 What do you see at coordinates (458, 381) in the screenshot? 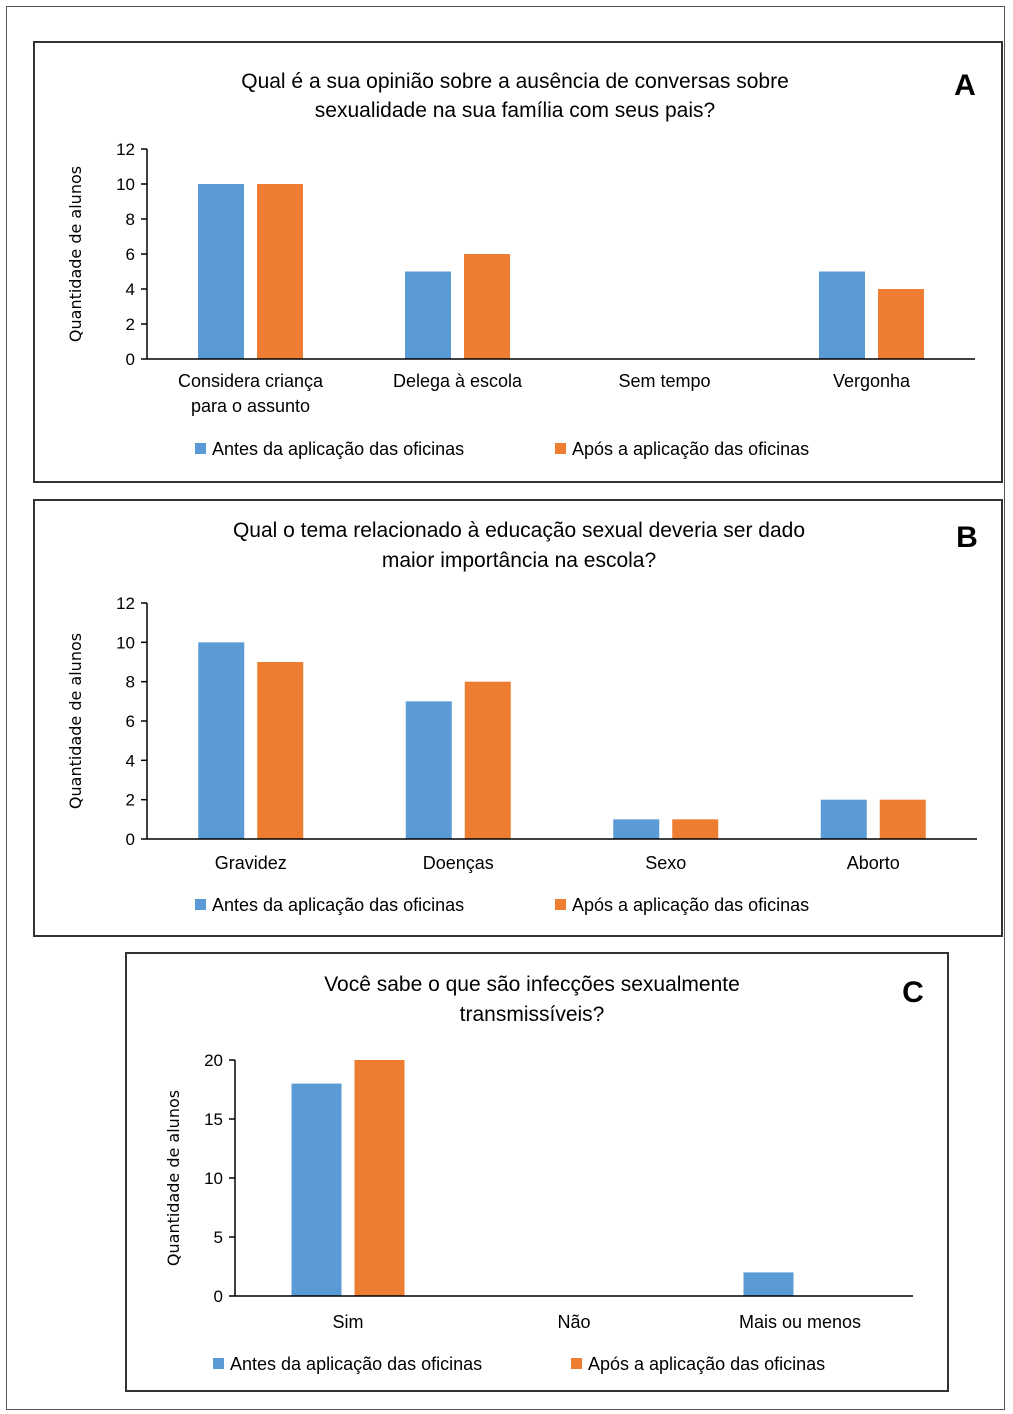
I see `chart-a-category-label: Delega à escola` at bounding box center [458, 381].